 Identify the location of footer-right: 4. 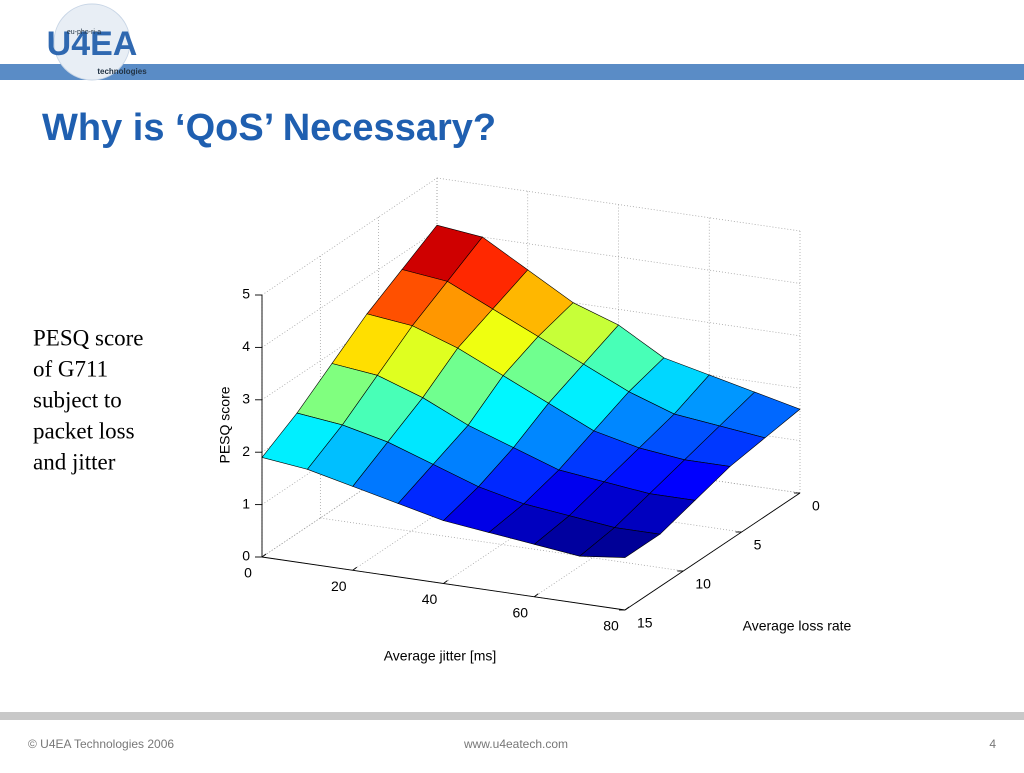
(992, 744).